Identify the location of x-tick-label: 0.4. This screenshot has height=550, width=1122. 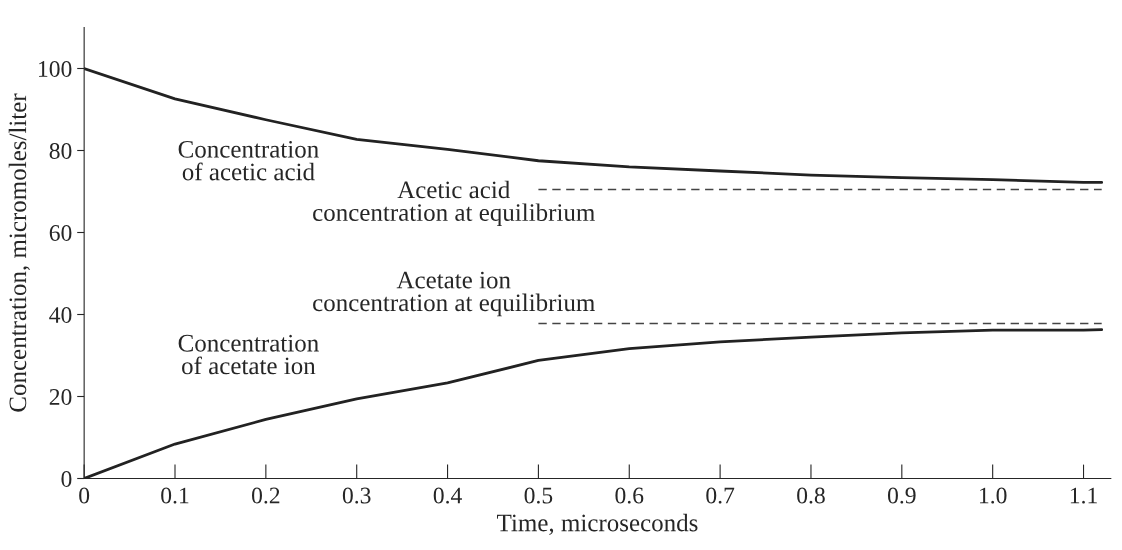
(447, 495).